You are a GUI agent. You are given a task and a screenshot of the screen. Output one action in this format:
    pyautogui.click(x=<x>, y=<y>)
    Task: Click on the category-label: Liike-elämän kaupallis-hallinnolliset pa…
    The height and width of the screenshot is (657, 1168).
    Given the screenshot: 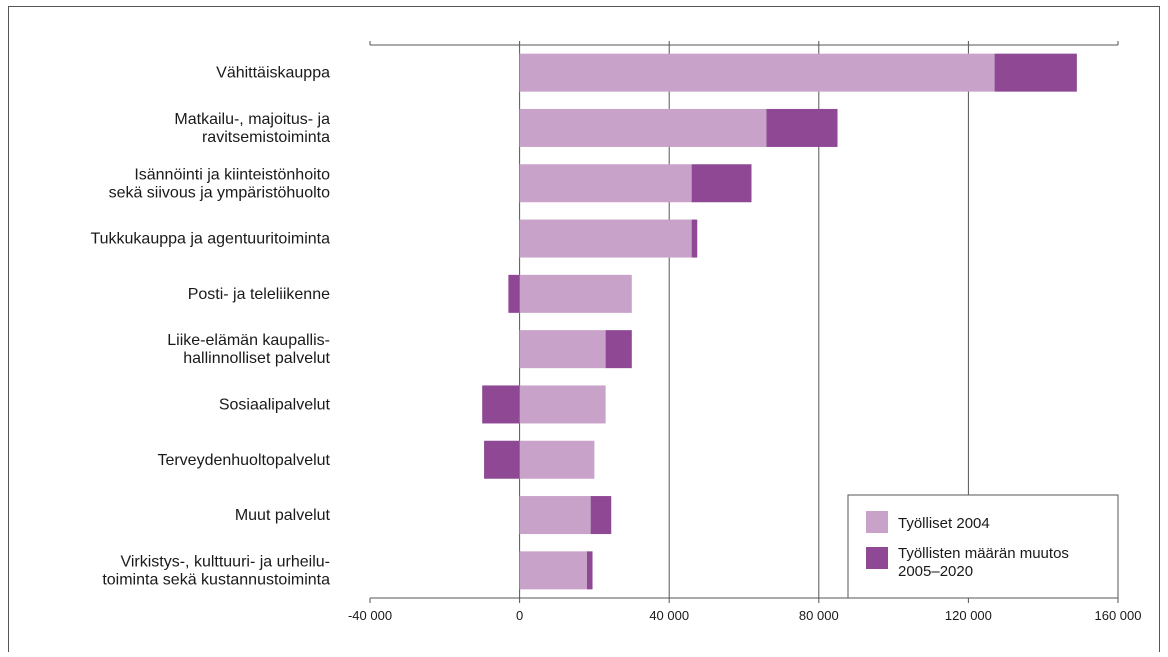 What is the action you would take?
    pyautogui.click(x=248, y=349)
    